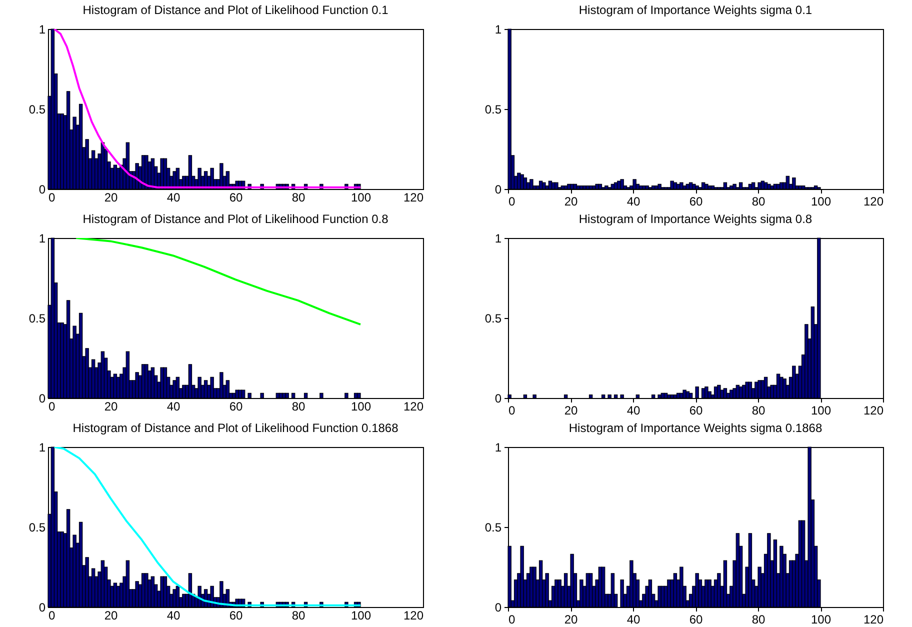  Describe the element at coordinates (695, 10) in the screenshot. I see `chart-title: Histogram of Importance Weights sigma 0.1` at that location.